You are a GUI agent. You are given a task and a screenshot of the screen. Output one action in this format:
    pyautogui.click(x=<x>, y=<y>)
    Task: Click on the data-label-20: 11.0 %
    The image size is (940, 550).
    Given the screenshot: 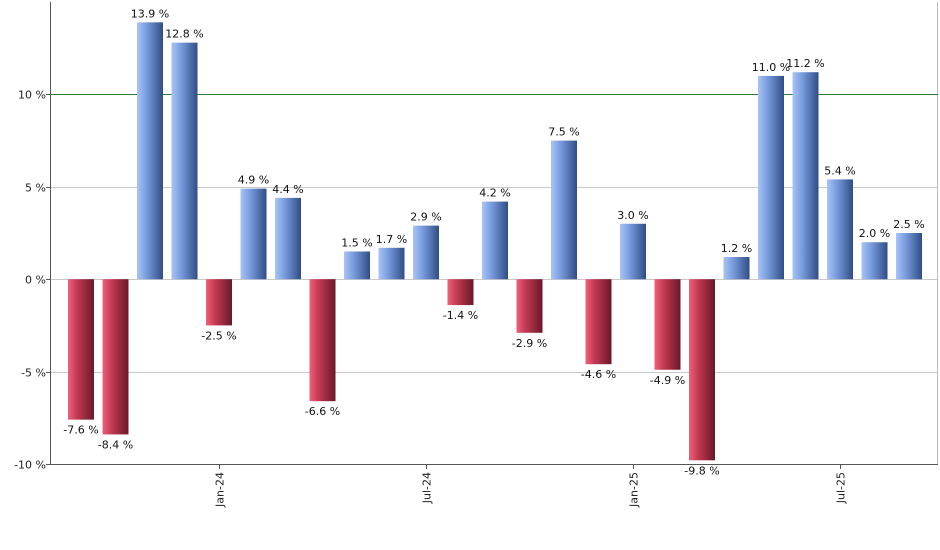 What is the action you would take?
    pyautogui.click(x=771, y=67)
    